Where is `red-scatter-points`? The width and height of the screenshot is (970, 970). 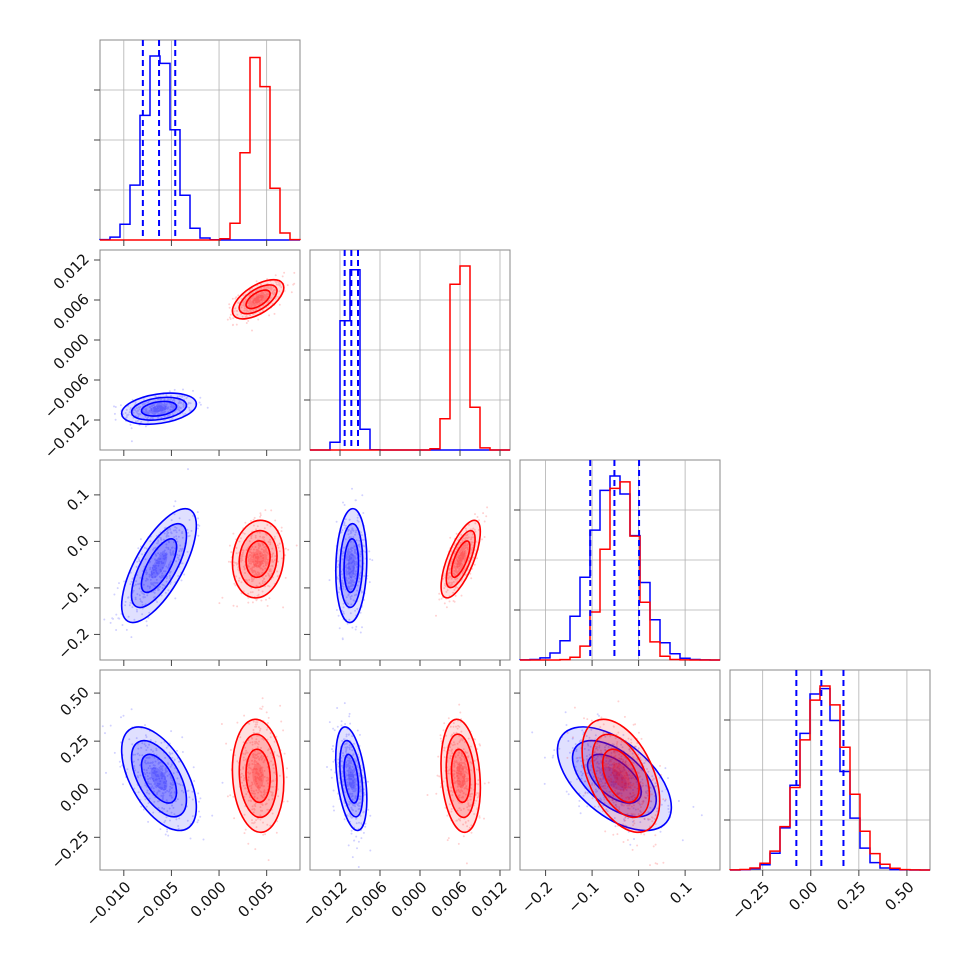
red-scatter-points is located at coordinates (458, 784).